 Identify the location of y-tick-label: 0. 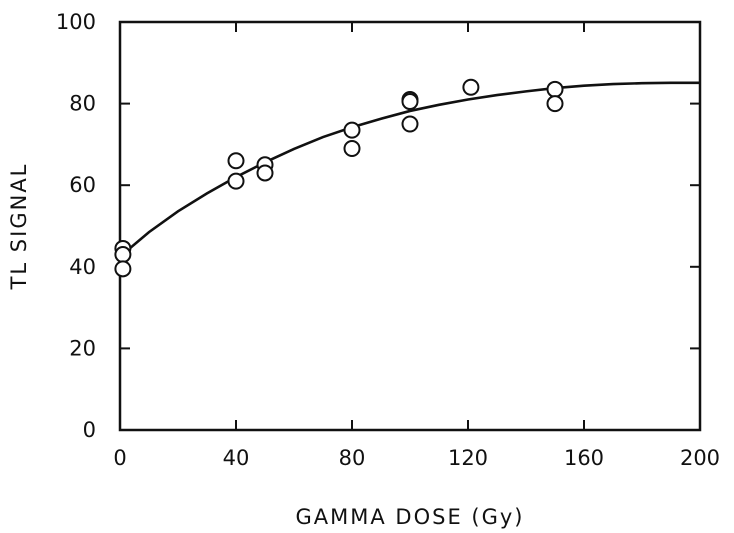
(89, 430).